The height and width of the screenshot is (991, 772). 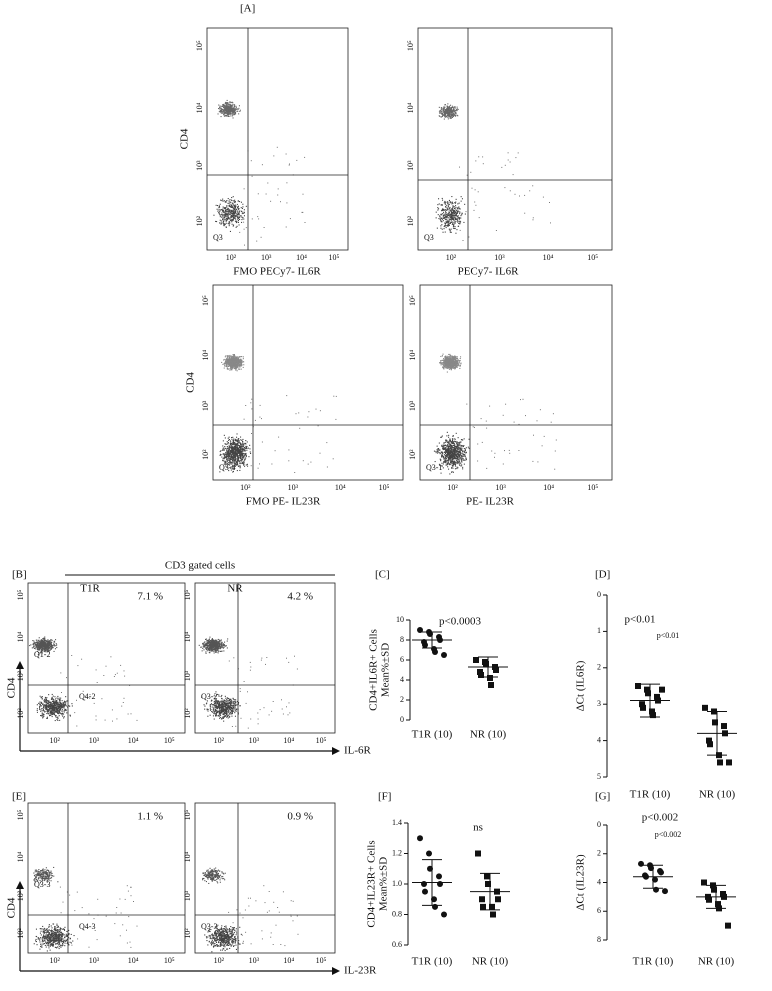 What do you see at coordinates (412, 405) in the screenshot?
I see `y-decade-label: 10³` at bounding box center [412, 405].